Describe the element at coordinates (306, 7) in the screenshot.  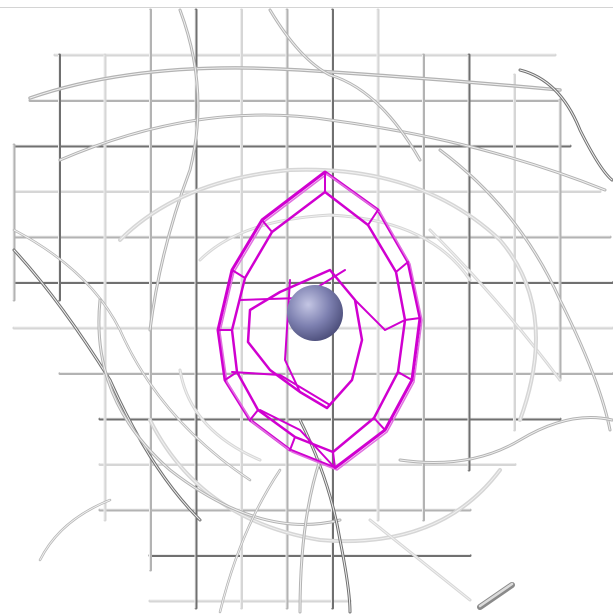
I see `viewport-top-border` at that location.